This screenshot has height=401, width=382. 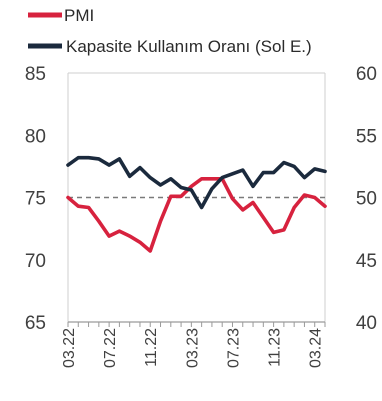 What do you see at coordinates (275, 347) in the screenshot?
I see `x-tick-label: 11.23` at bounding box center [275, 347].